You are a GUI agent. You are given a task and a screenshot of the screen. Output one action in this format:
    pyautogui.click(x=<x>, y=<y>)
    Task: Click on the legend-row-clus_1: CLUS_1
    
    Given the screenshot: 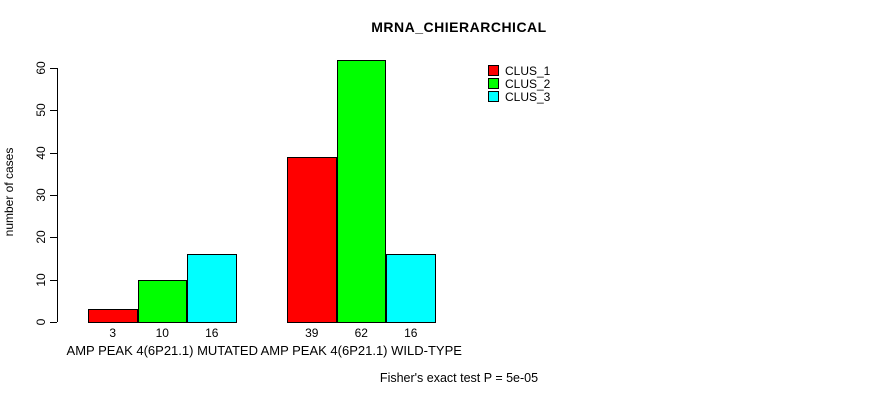 What is the action you would take?
    pyautogui.click(x=519, y=70)
    